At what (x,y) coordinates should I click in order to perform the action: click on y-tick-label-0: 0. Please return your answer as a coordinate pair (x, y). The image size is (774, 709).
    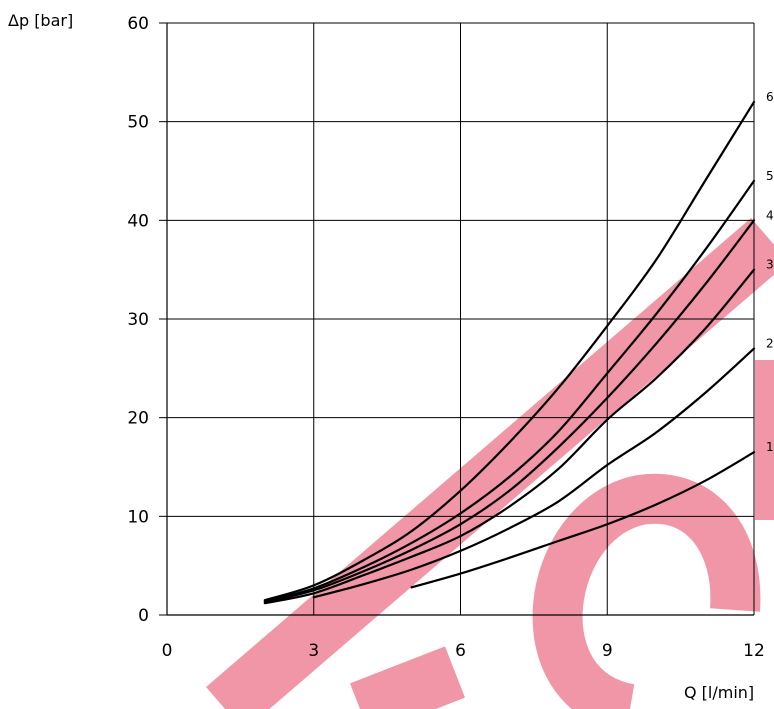
    Looking at the image, I should click on (143, 616).